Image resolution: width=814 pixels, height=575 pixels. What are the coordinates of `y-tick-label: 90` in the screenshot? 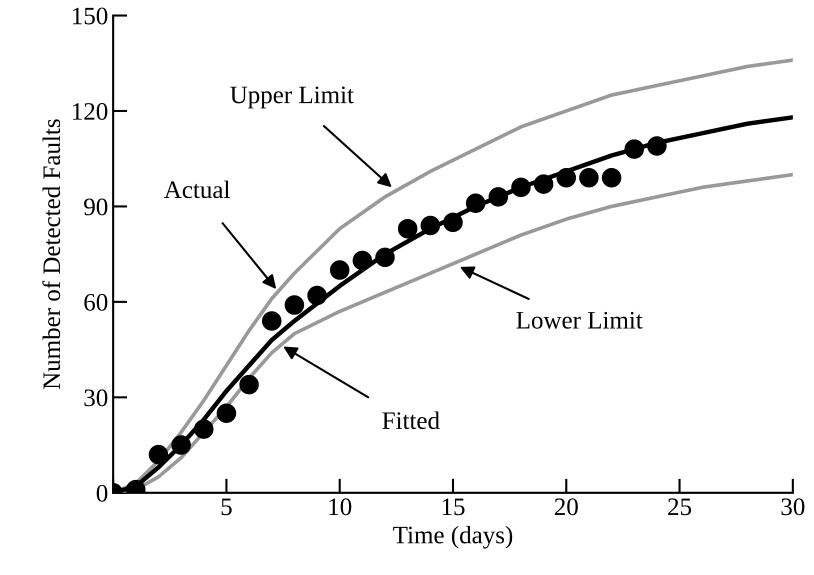 It's located at (96, 207).